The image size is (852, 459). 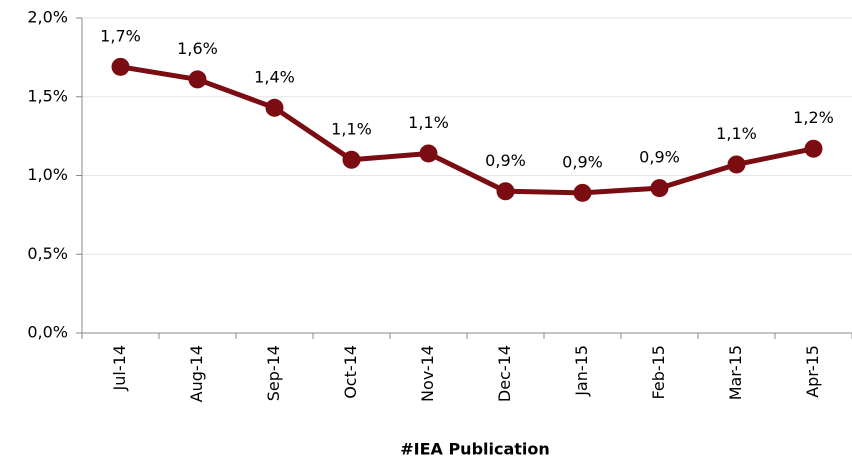 What do you see at coordinates (812, 371) in the screenshot?
I see `x-tick-label: Apr-15` at bounding box center [812, 371].